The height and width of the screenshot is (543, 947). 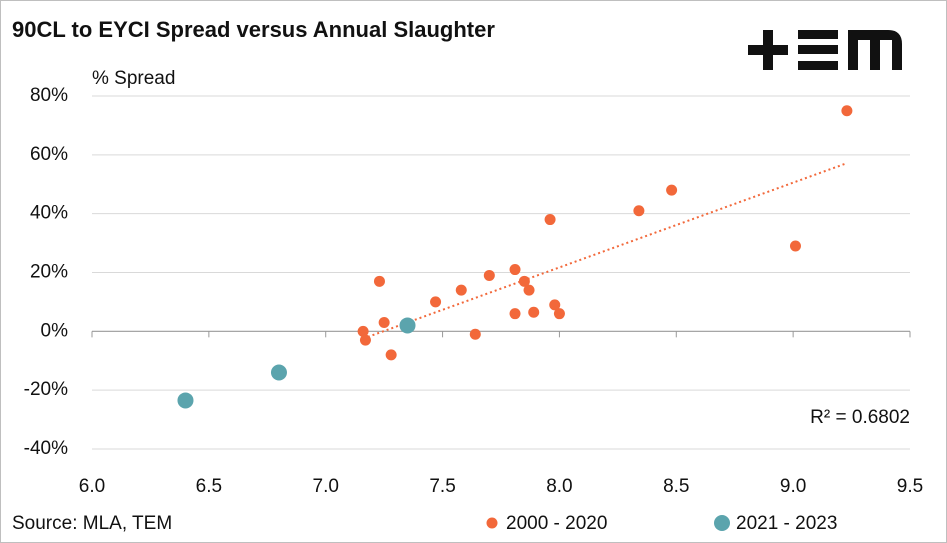 I want to click on r-squared: R² = 0.6802, so click(x=860, y=417).